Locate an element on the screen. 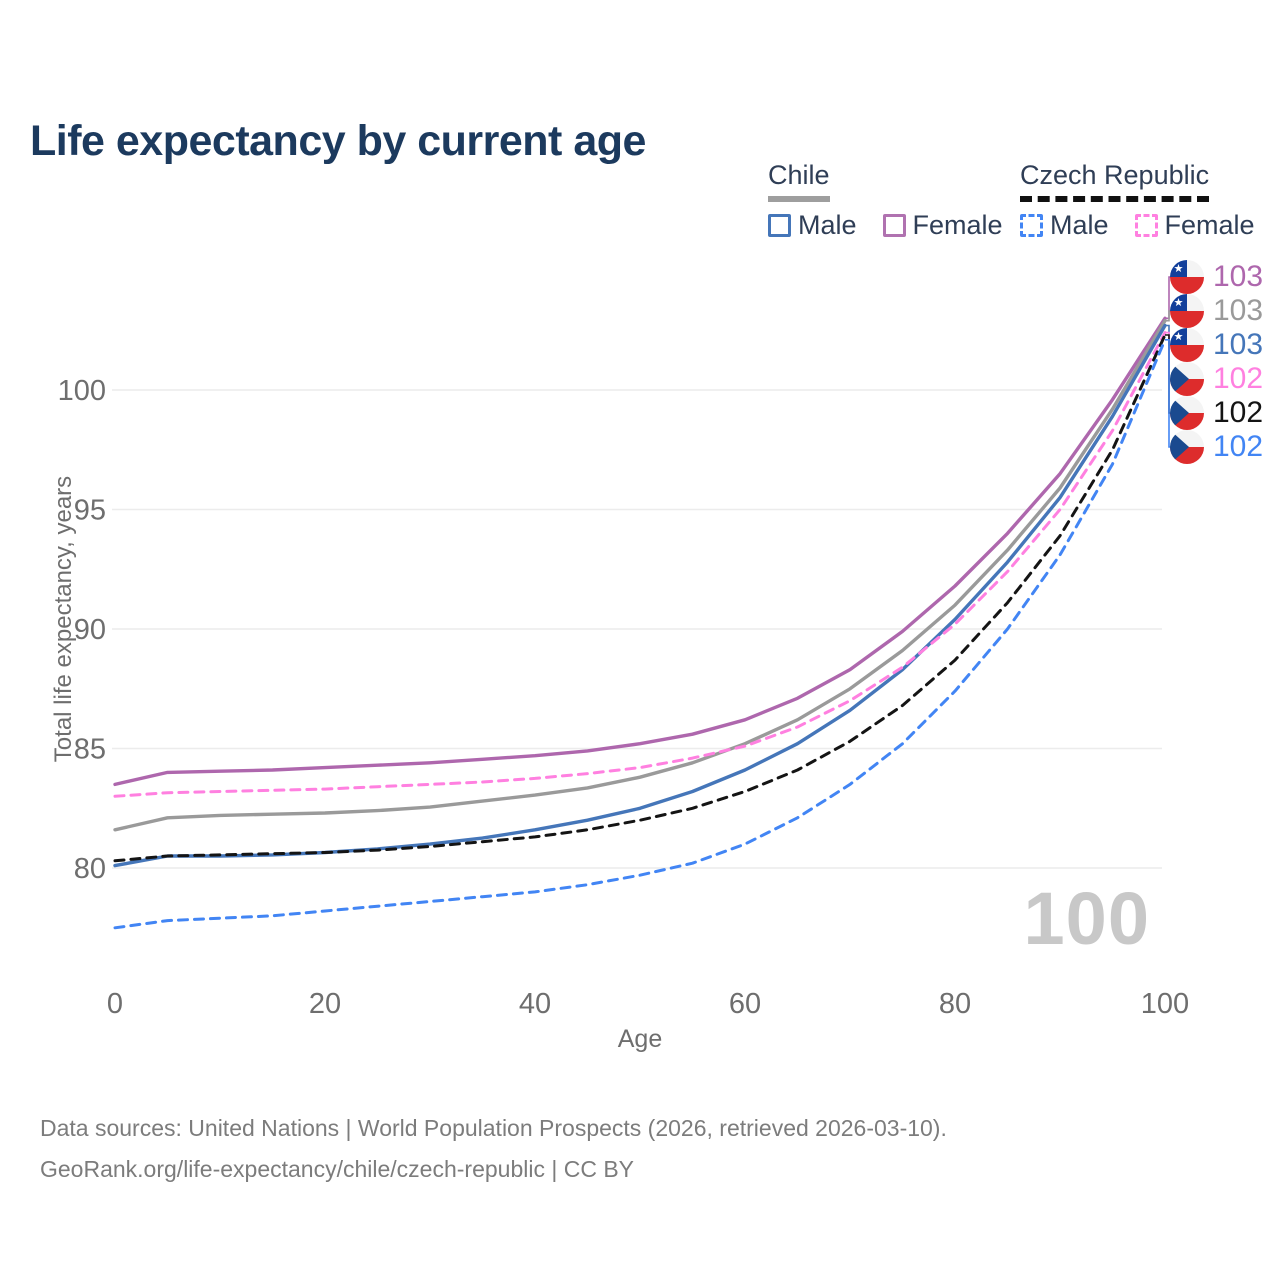 The width and height of the screenshot is (1280, 1280). legend-item-czech-male: Male is located at coordinates (1064, 225).